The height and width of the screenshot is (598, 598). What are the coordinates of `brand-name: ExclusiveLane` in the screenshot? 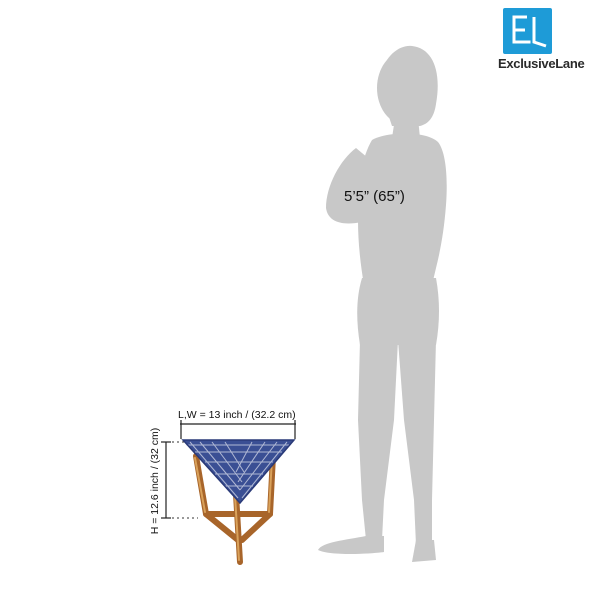 It's located at (541, 63).